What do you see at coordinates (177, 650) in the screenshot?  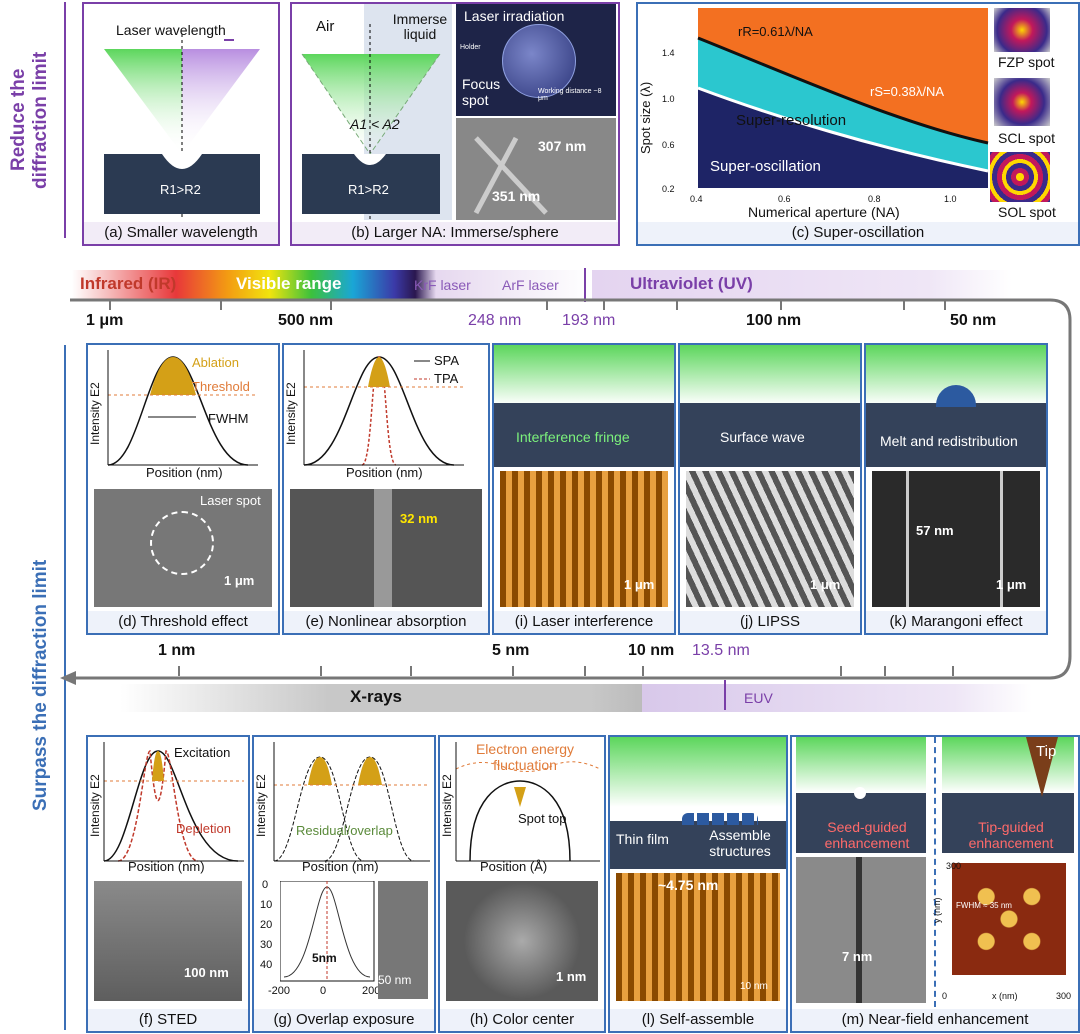 I see `wl-1nm: 1 nm` at bounding box center [177, 650].